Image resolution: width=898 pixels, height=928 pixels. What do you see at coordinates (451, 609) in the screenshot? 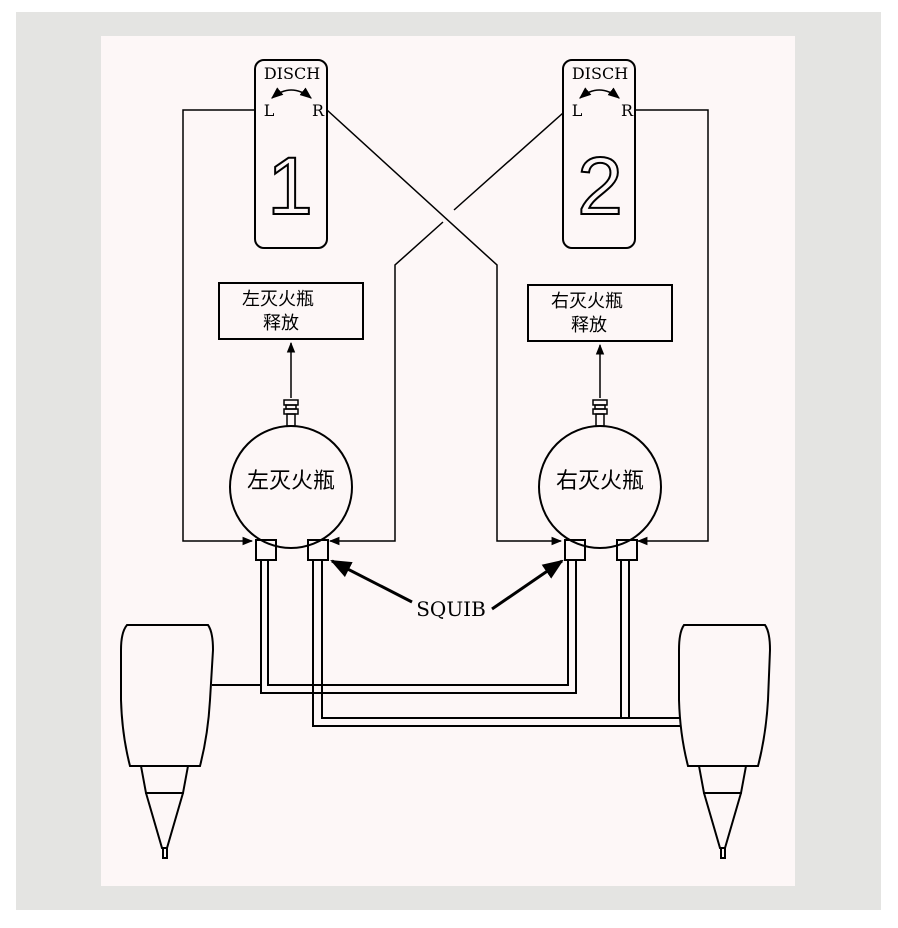
I see `squib-label: SQUIB` at bounding box center [451, 609].